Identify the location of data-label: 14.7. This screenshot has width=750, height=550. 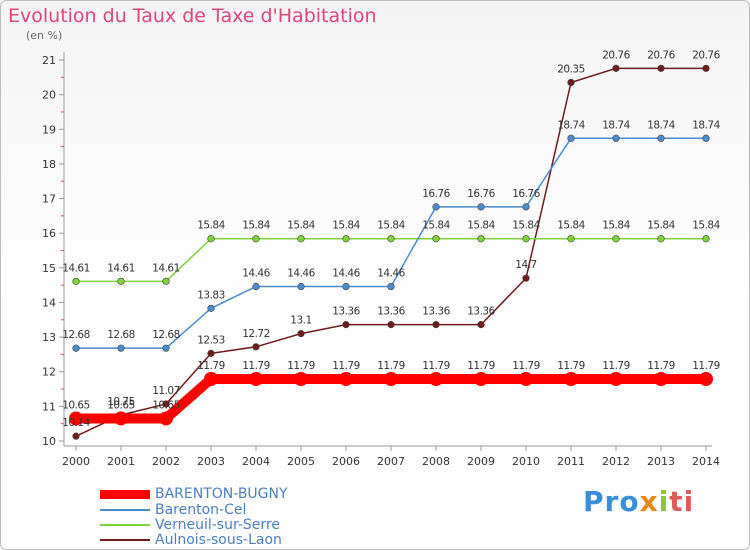
(525, 265).